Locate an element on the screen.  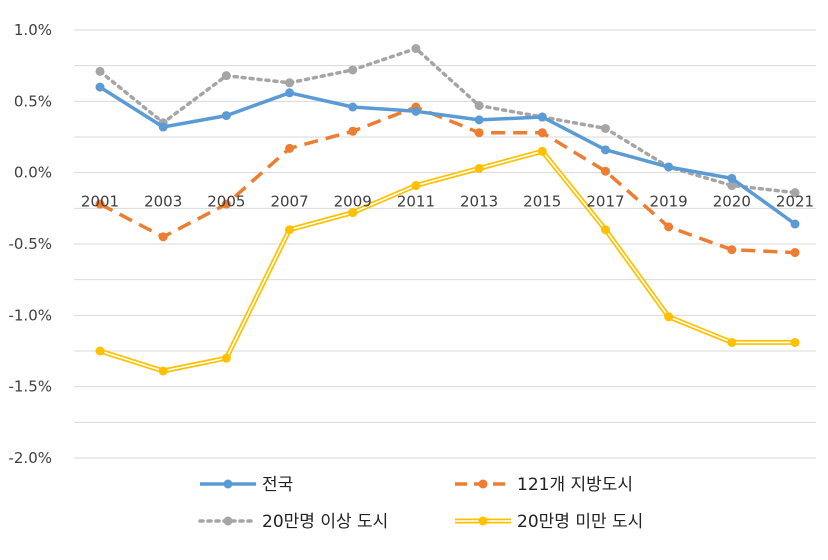
x-tick-label: 2011 is located at coordinates (416, 202).